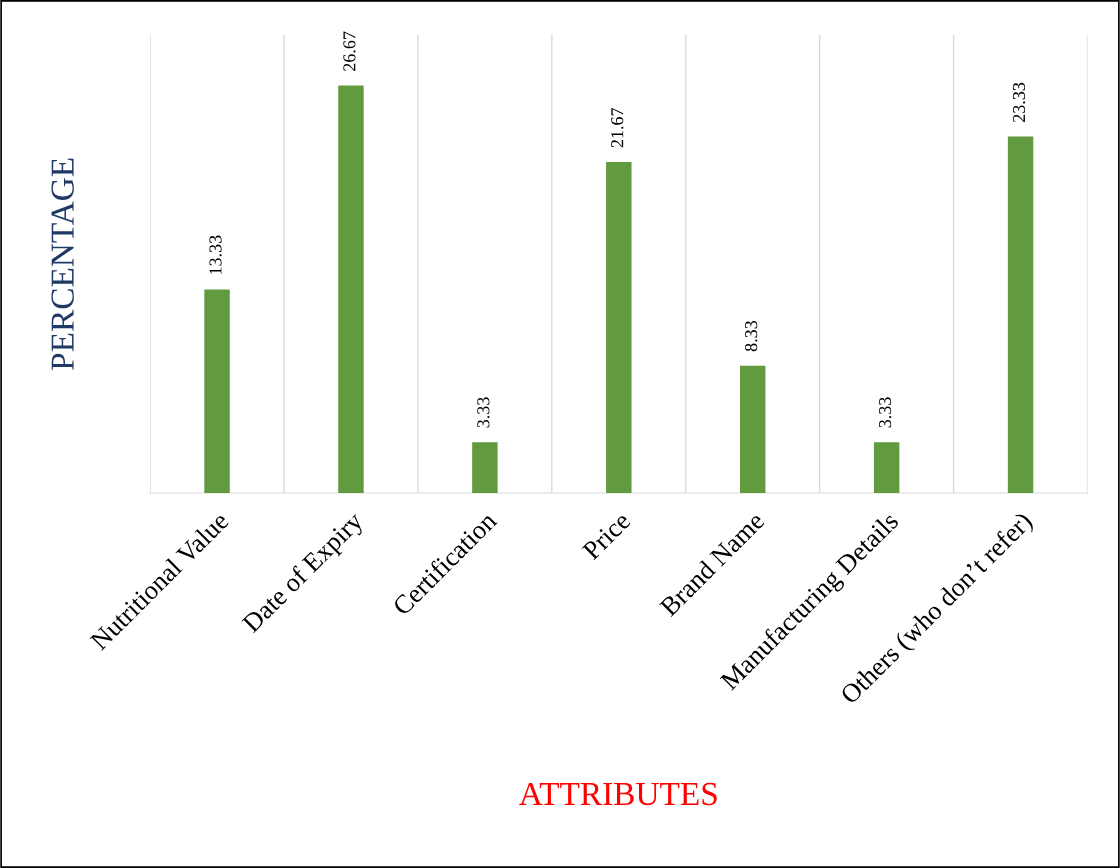  I want to click on data-label: 23.33, so click(1019, 102).